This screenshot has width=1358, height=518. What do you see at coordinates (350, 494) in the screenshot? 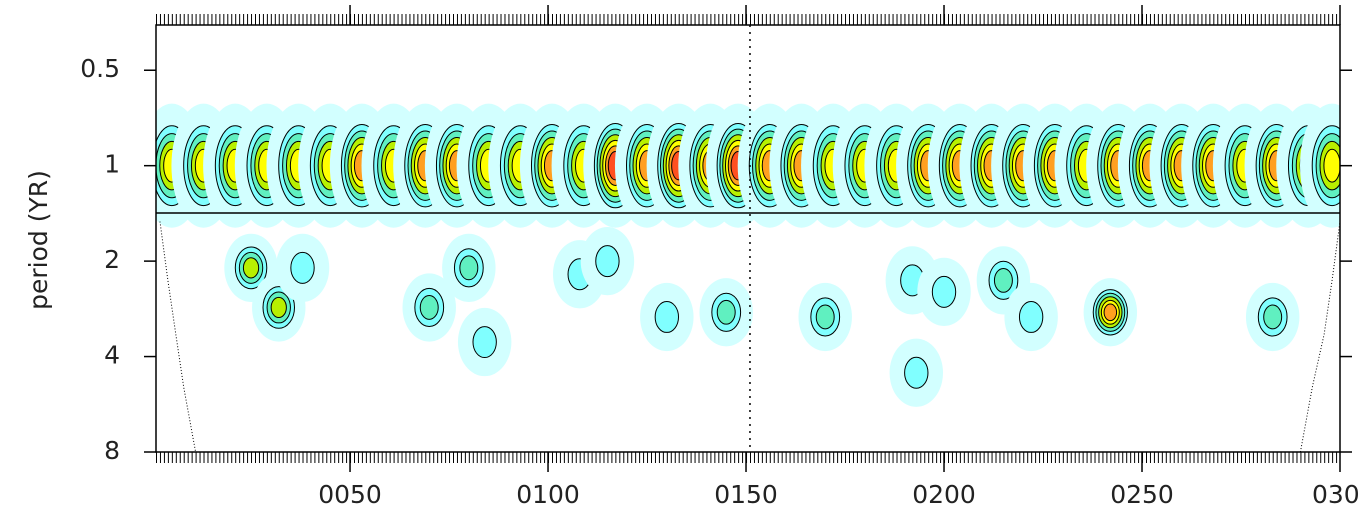
I see `x-tick-label: 0050` at bounding box center [350, 494].